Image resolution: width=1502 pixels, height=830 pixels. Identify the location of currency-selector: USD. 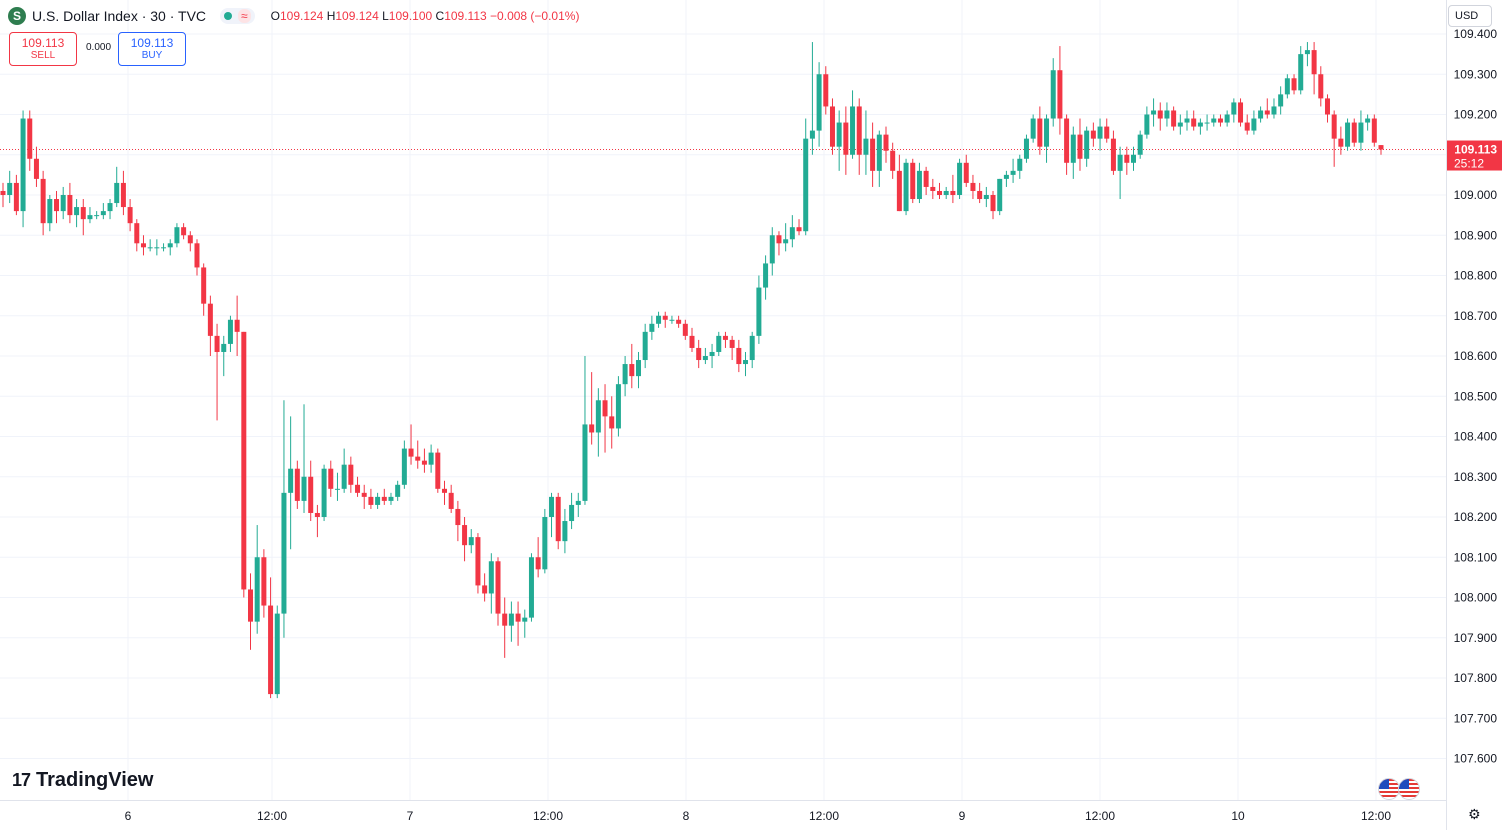
(1470, 16).